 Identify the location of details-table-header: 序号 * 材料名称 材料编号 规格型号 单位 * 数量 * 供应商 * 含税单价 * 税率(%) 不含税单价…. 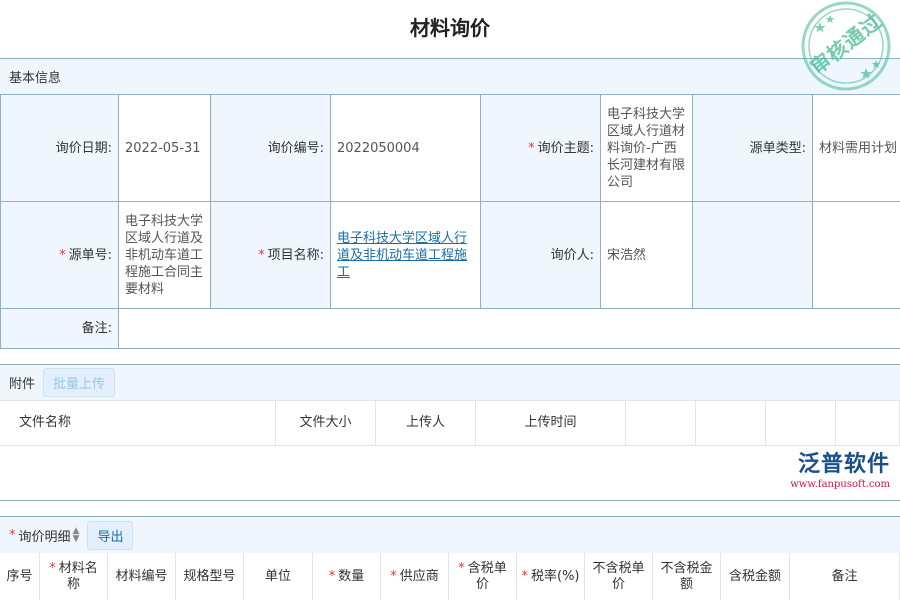
(450, 576).